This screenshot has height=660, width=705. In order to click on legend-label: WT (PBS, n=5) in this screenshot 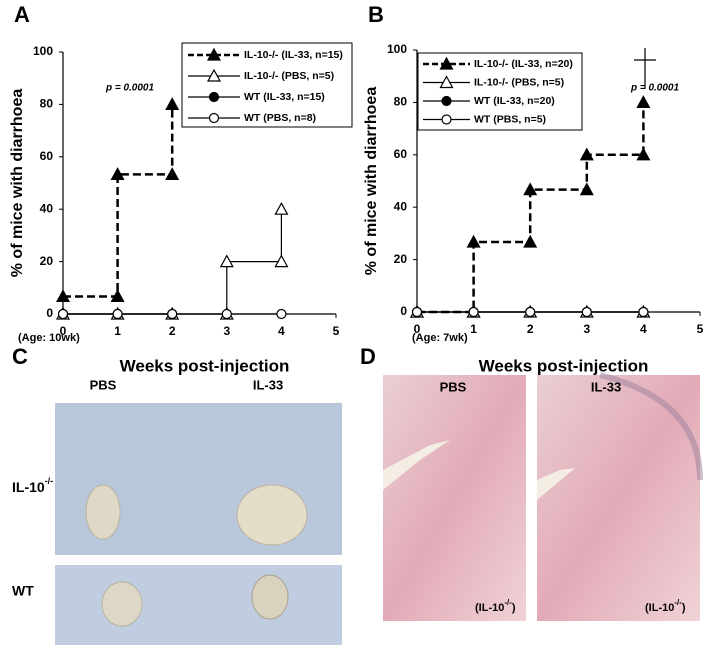, I will do `click(510, 119)`.